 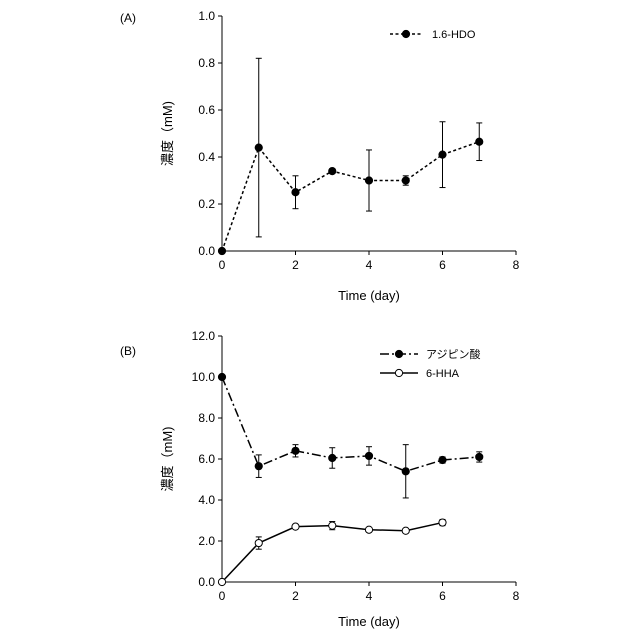 What do you see at coordinates (206, 500) in the screenshot?
I see `y-tick-label: 4.0` at bounding box center [206, 500].